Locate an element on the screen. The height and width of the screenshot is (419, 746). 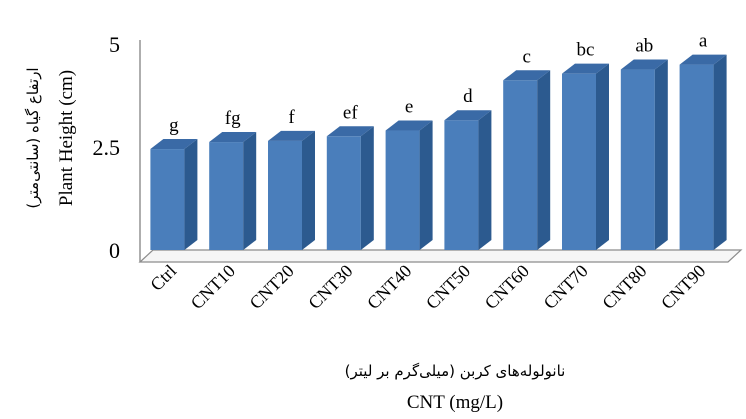
y-axis-title-persian: ارتفاع گیاه (سانتی‌متر) is located at coordinates (33, 137).